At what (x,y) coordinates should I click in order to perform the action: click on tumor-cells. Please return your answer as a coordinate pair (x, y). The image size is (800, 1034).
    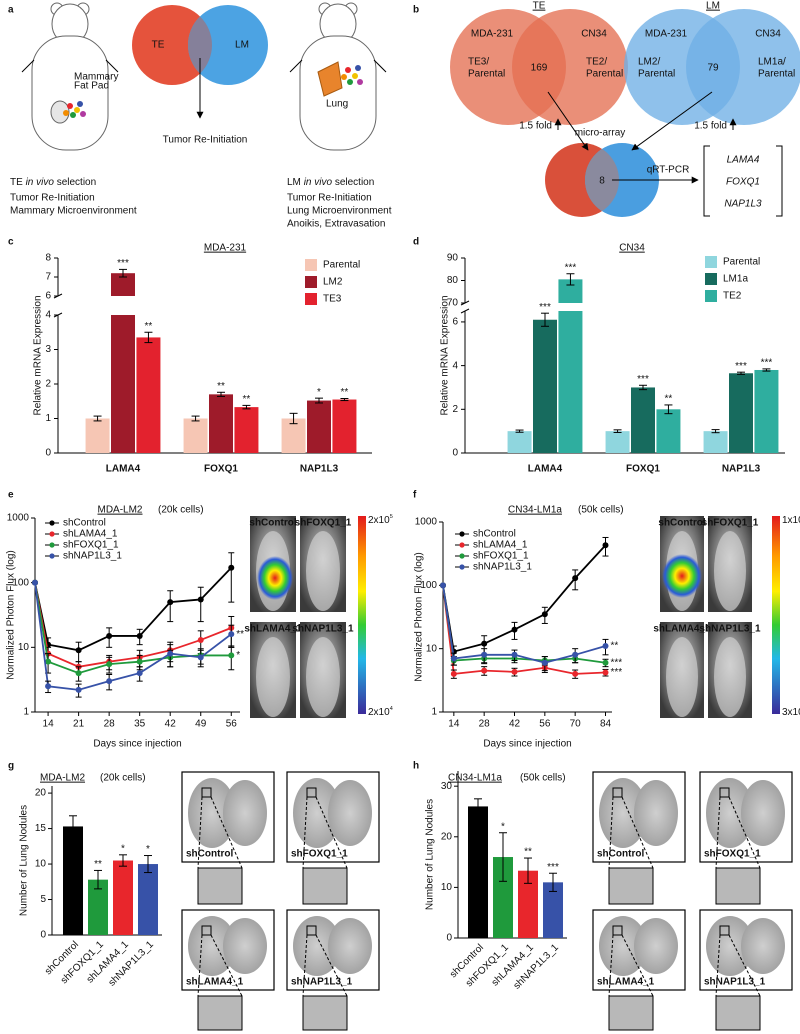
    Looking at the image, I should click on (352, 75).